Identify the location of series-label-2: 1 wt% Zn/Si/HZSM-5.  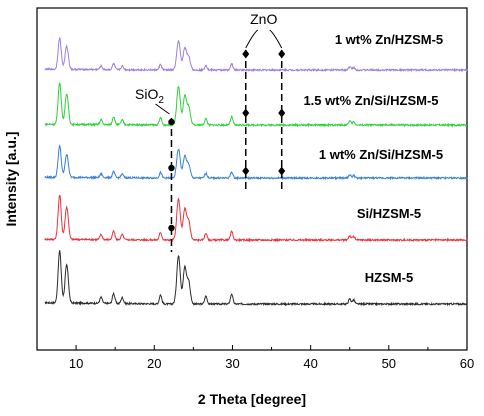
(381, 154).